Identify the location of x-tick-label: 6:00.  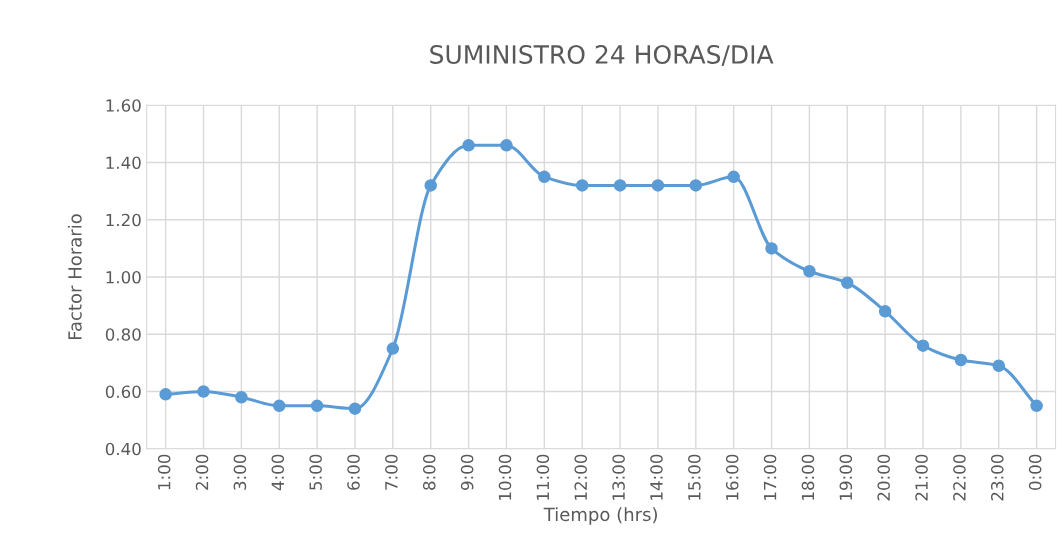
(353, 472).